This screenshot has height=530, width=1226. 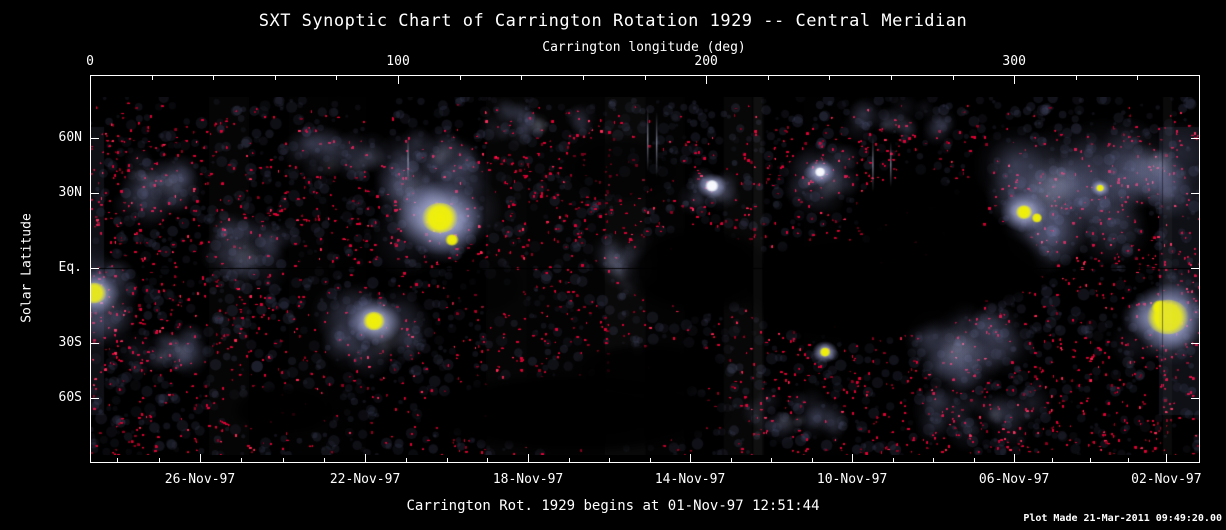 I want to click on left-axis-line, so click(x=90, y=268).